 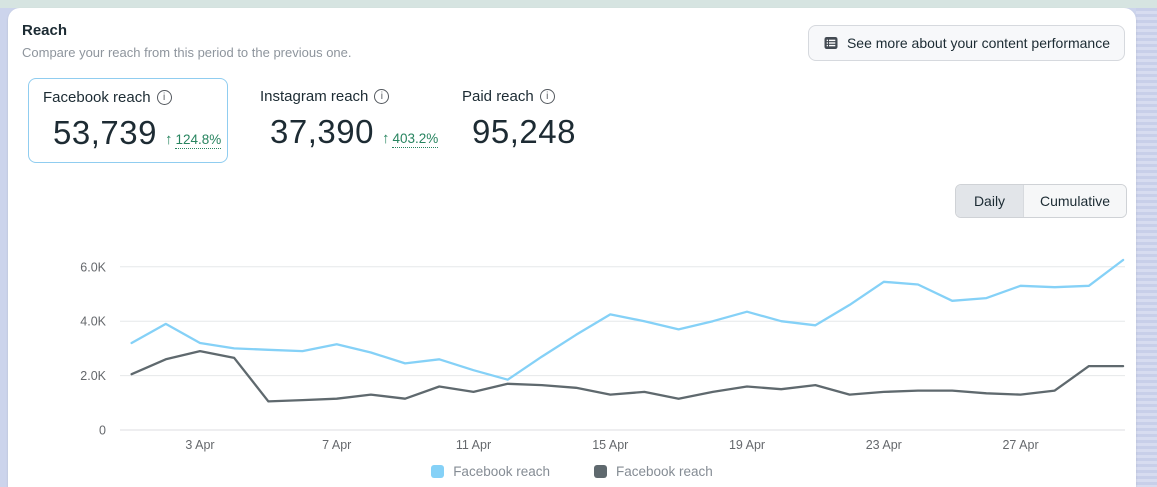 What do you see at coordinates (747, 445) in the screenshot?
I see `x-axis-label: 19 Apr` at bounding box center [747, 445].